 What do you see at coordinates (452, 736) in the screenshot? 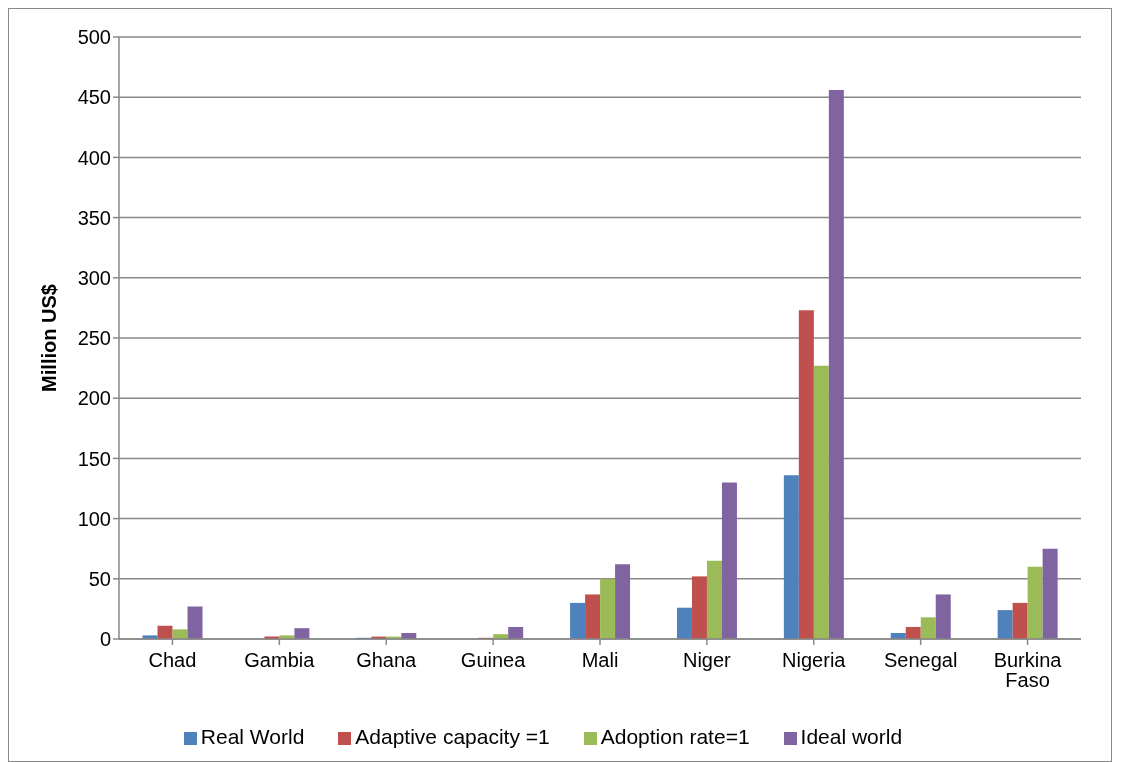
I see `legend-label: Adaptive capacity =1` at bounding box center [452, 736].